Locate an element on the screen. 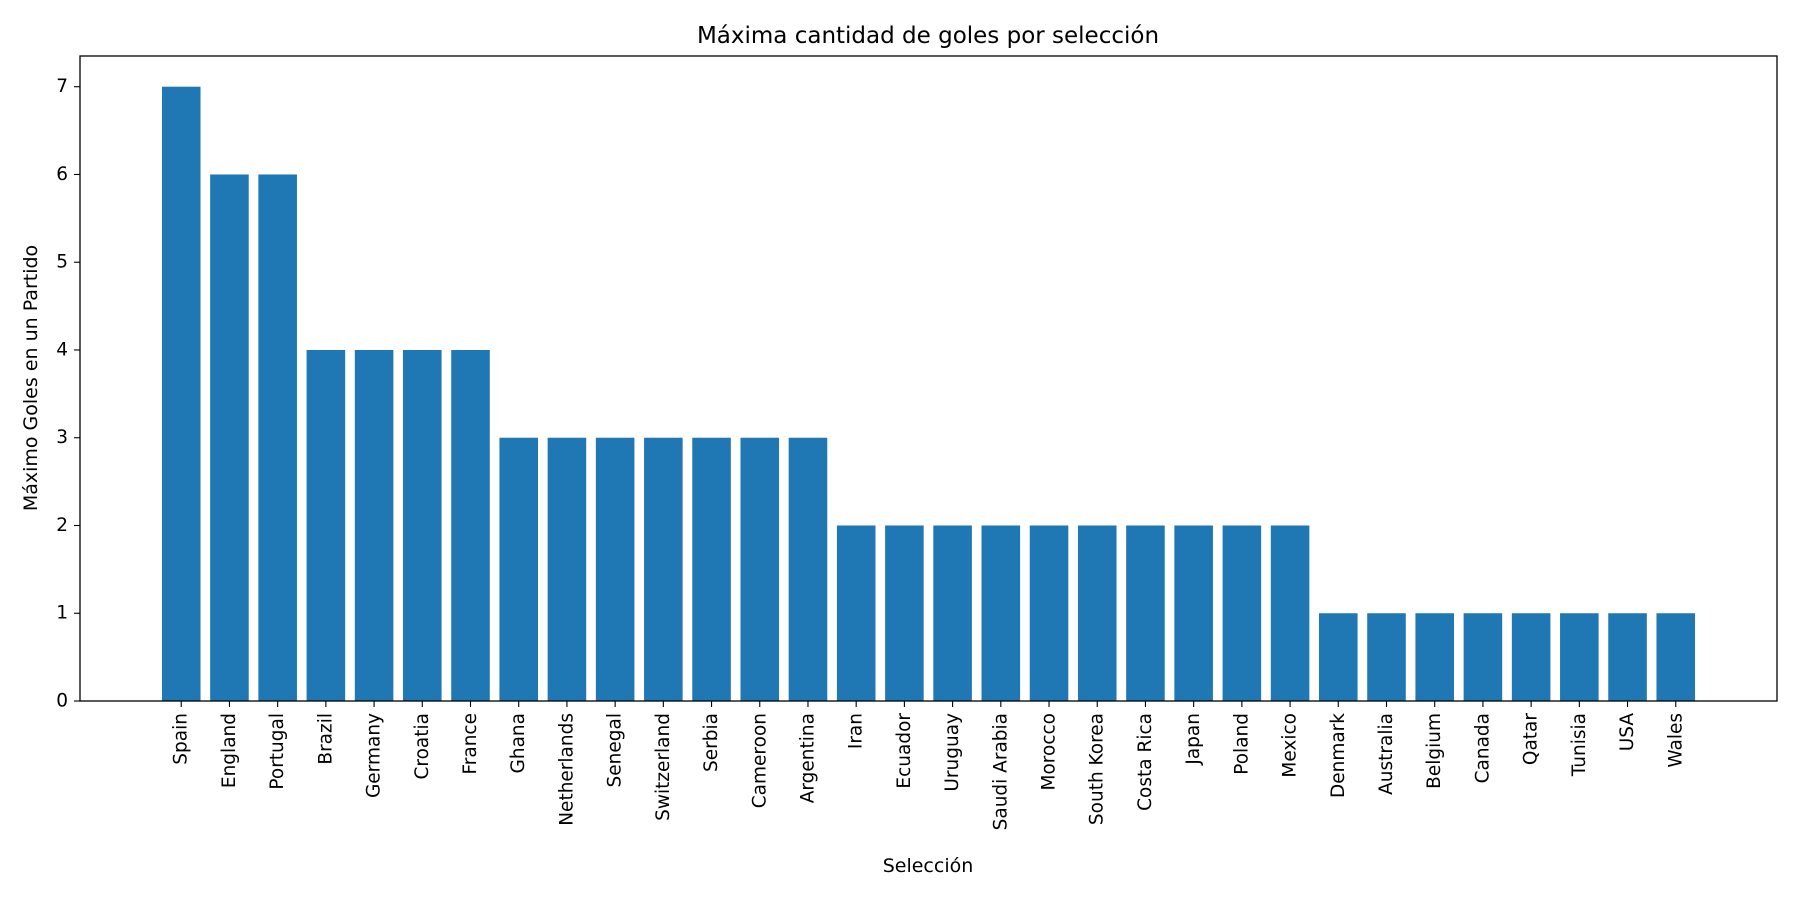 This screenshot has width=1800, height=900. bar-costa-rica is located at coordinates (1145, 613).